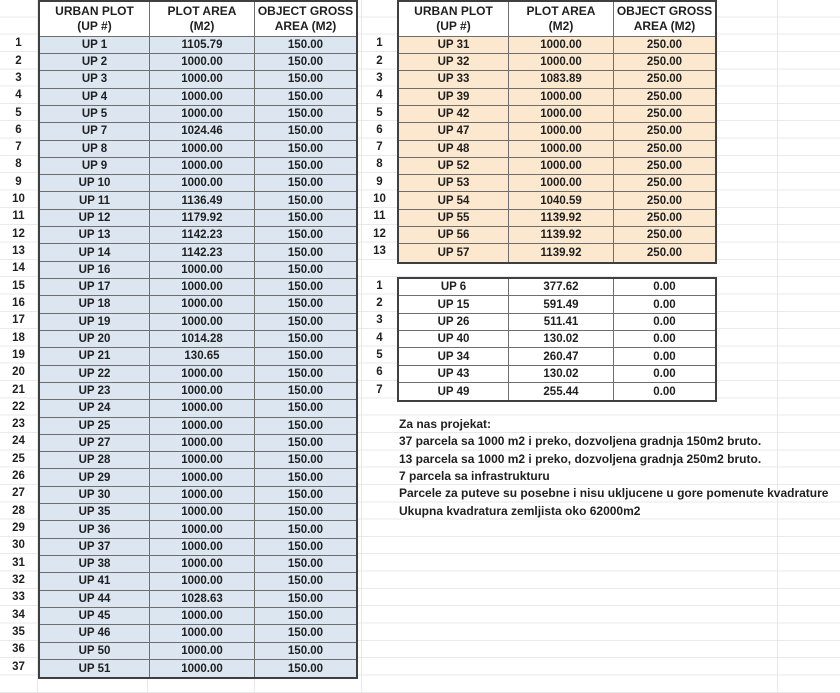 The image size is (840, 693). Describe the element at coordinates (18, 268) in the screenshot. I see `row-number: 14` at that location.